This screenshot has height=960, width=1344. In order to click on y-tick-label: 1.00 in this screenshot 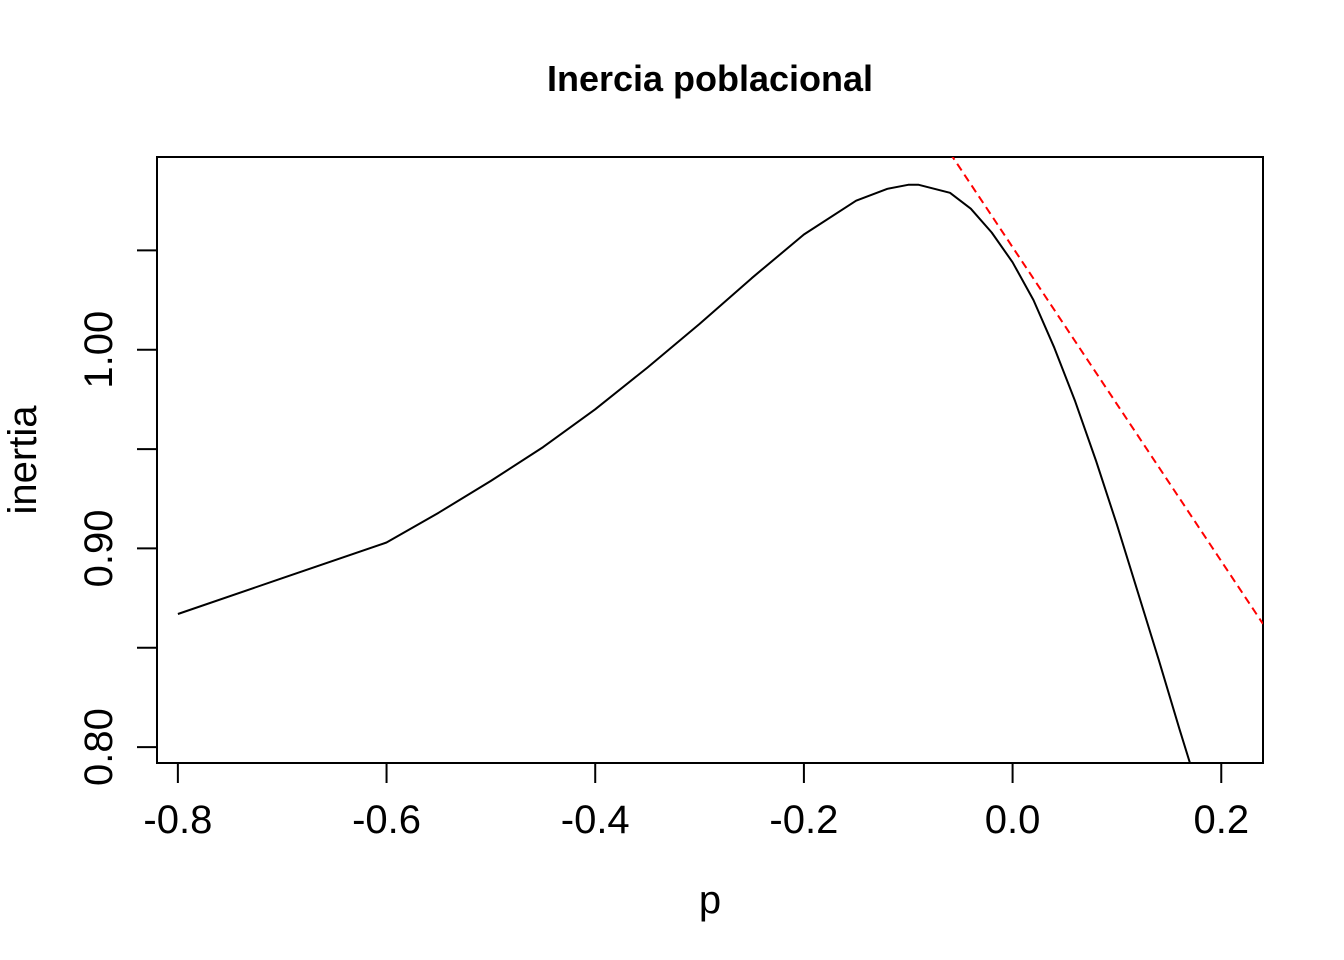, I will do `click(99, 350)`.